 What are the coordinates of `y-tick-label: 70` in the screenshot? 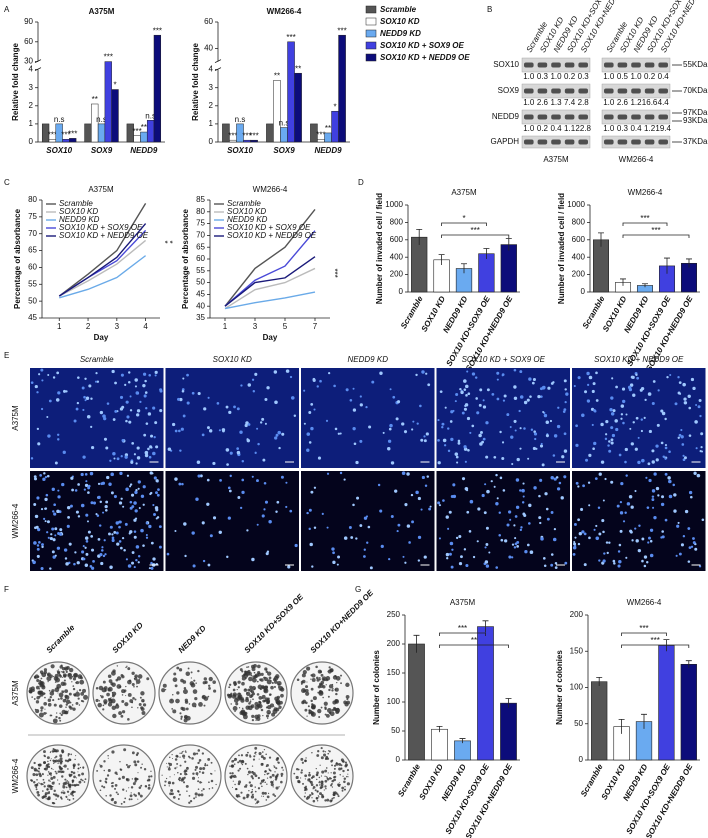 It's located at (200, 235).